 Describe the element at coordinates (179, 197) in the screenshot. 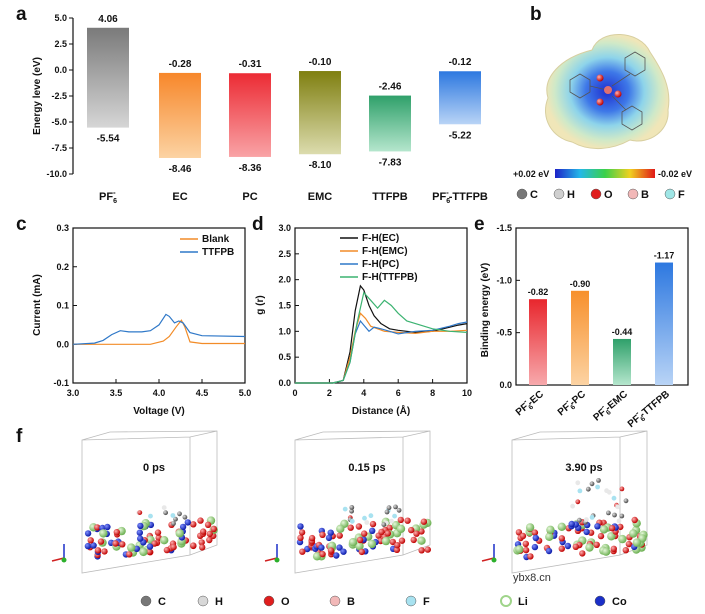

I see `category-label-a: EC` at that location.